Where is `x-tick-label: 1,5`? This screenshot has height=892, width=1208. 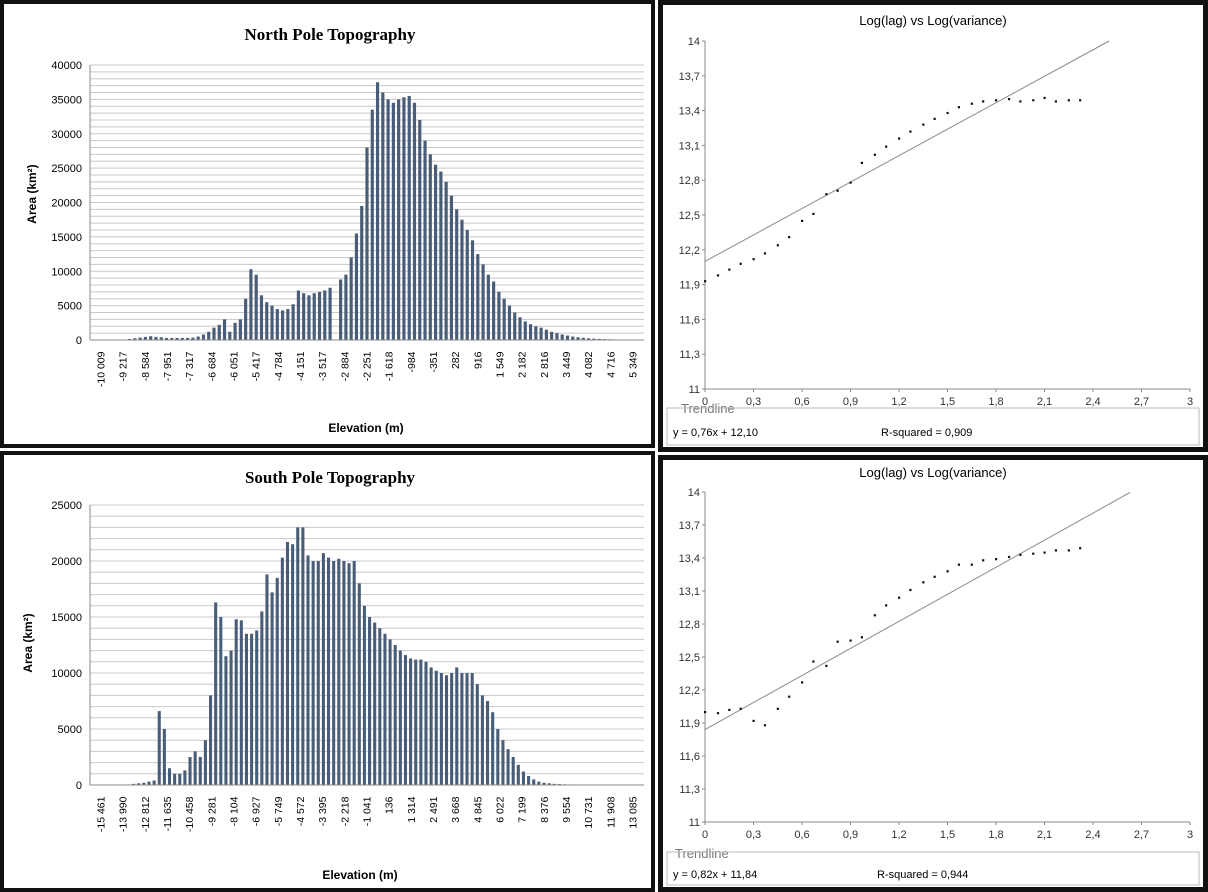 x-tick-label: 1,5 is located at coordinates (947, 835).